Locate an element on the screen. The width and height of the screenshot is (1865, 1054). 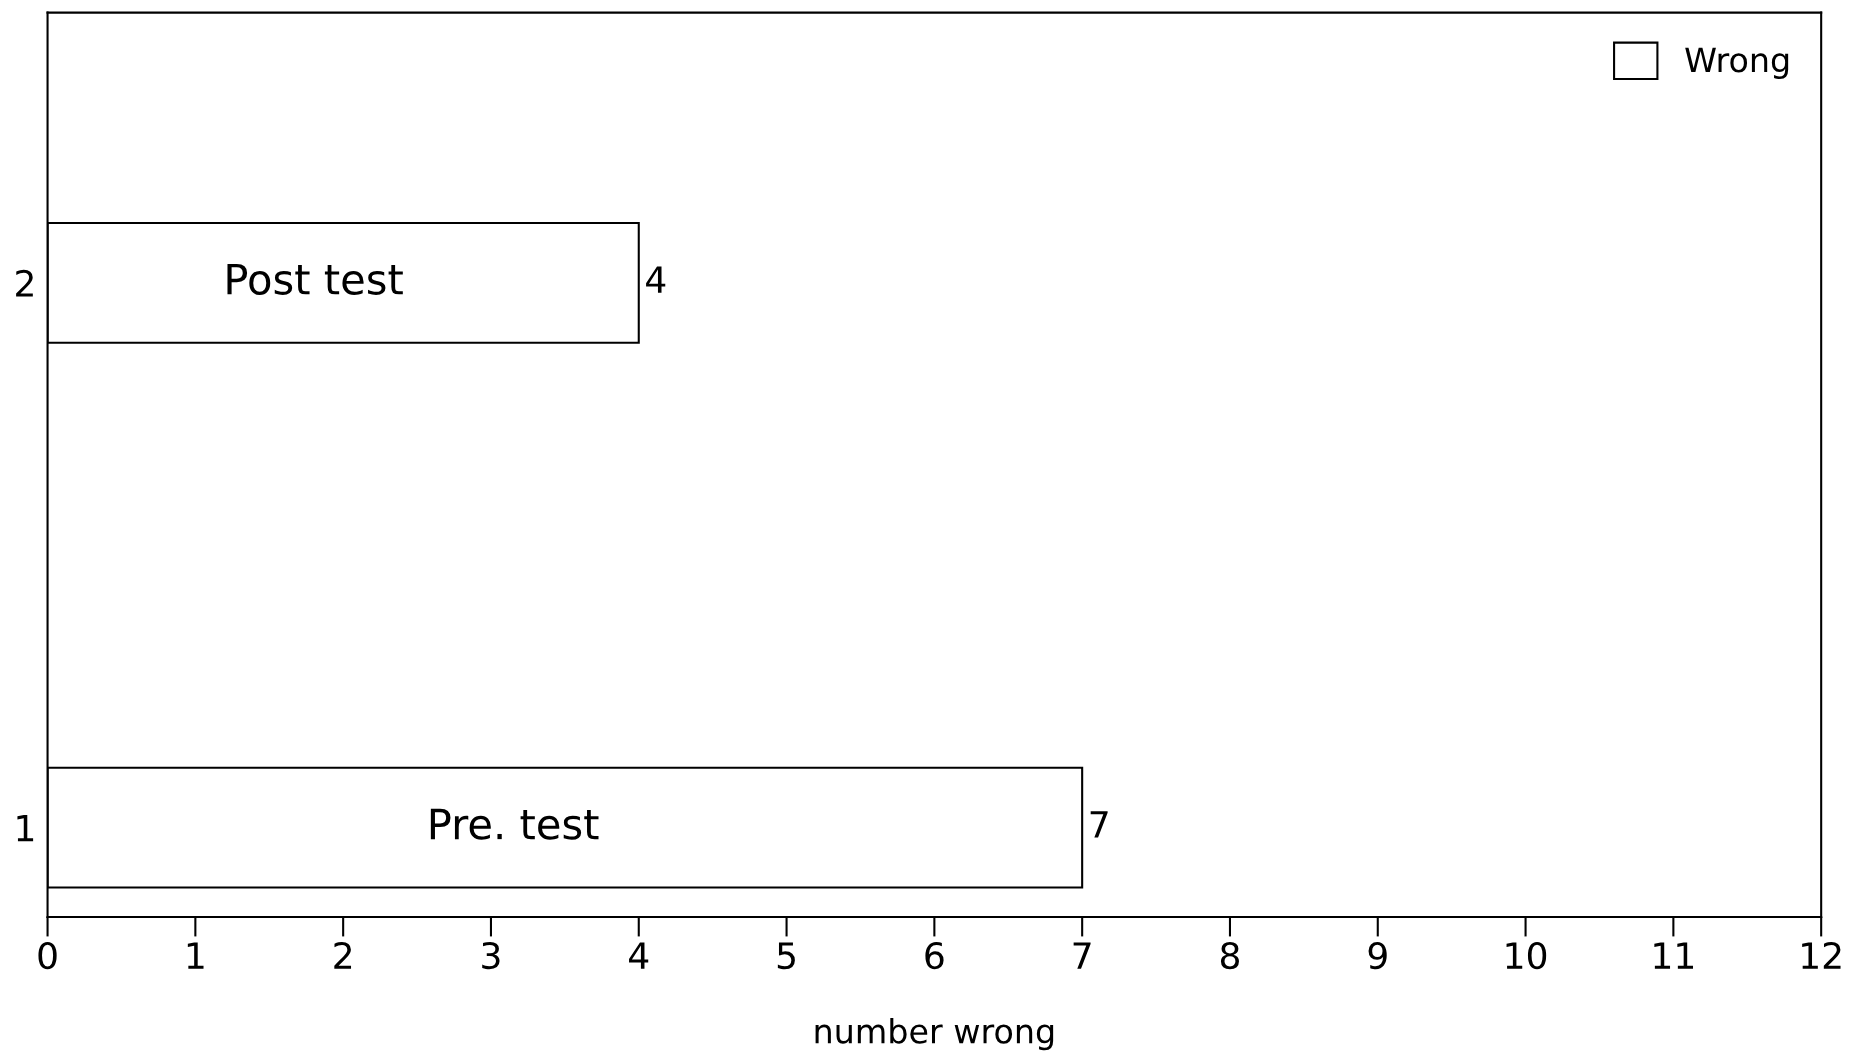
x-tick-label: 6 is located at coordinates (934, 955).